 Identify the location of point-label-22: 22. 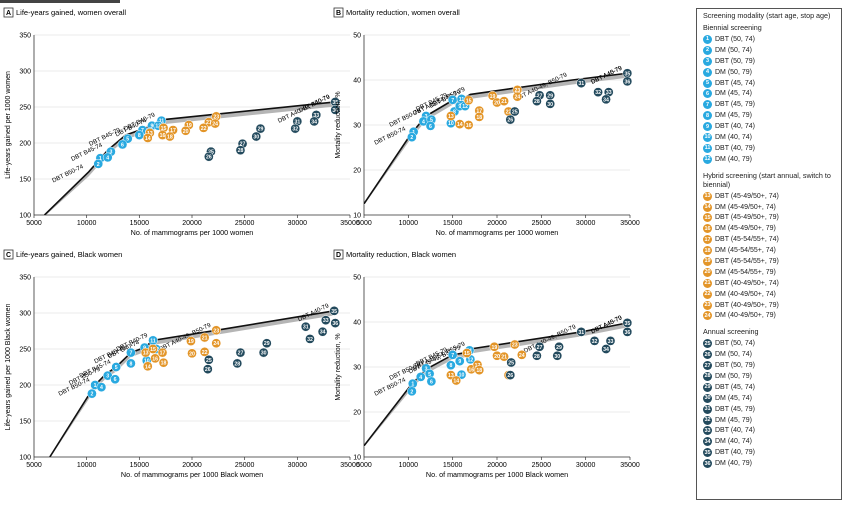
(204, 129).